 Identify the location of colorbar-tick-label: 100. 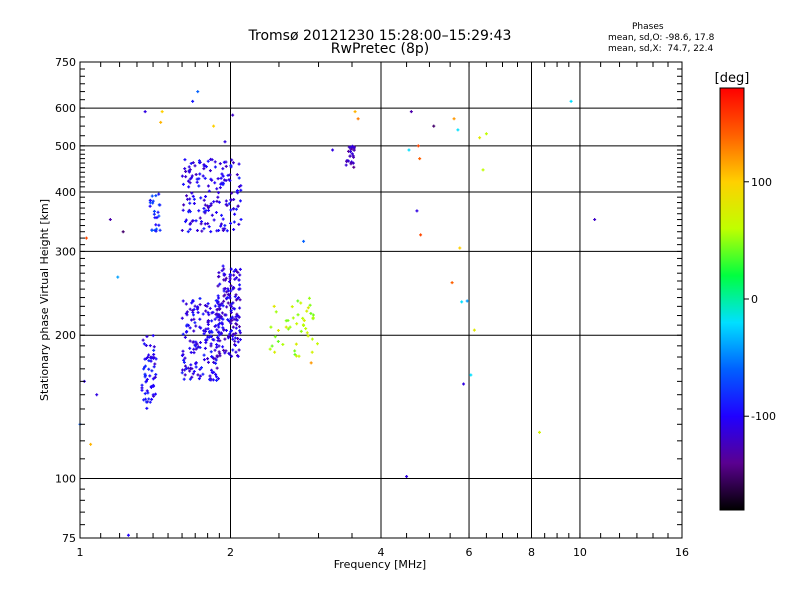
(761, 182).